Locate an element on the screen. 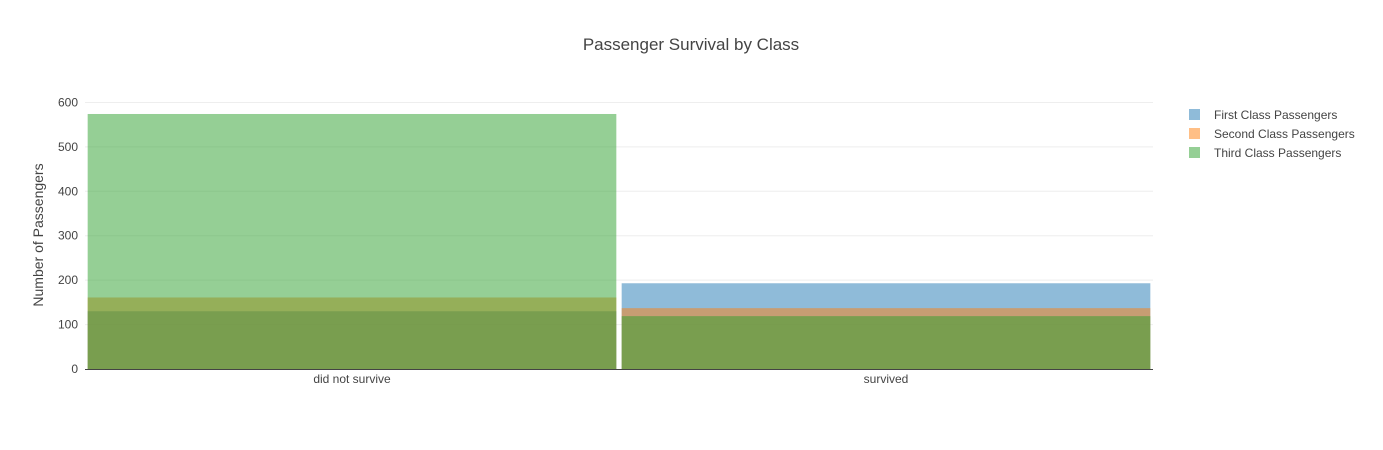 The image size is (1383, 450). x-axis-ticks: did not survive survived is located at coordinates (610, 379).